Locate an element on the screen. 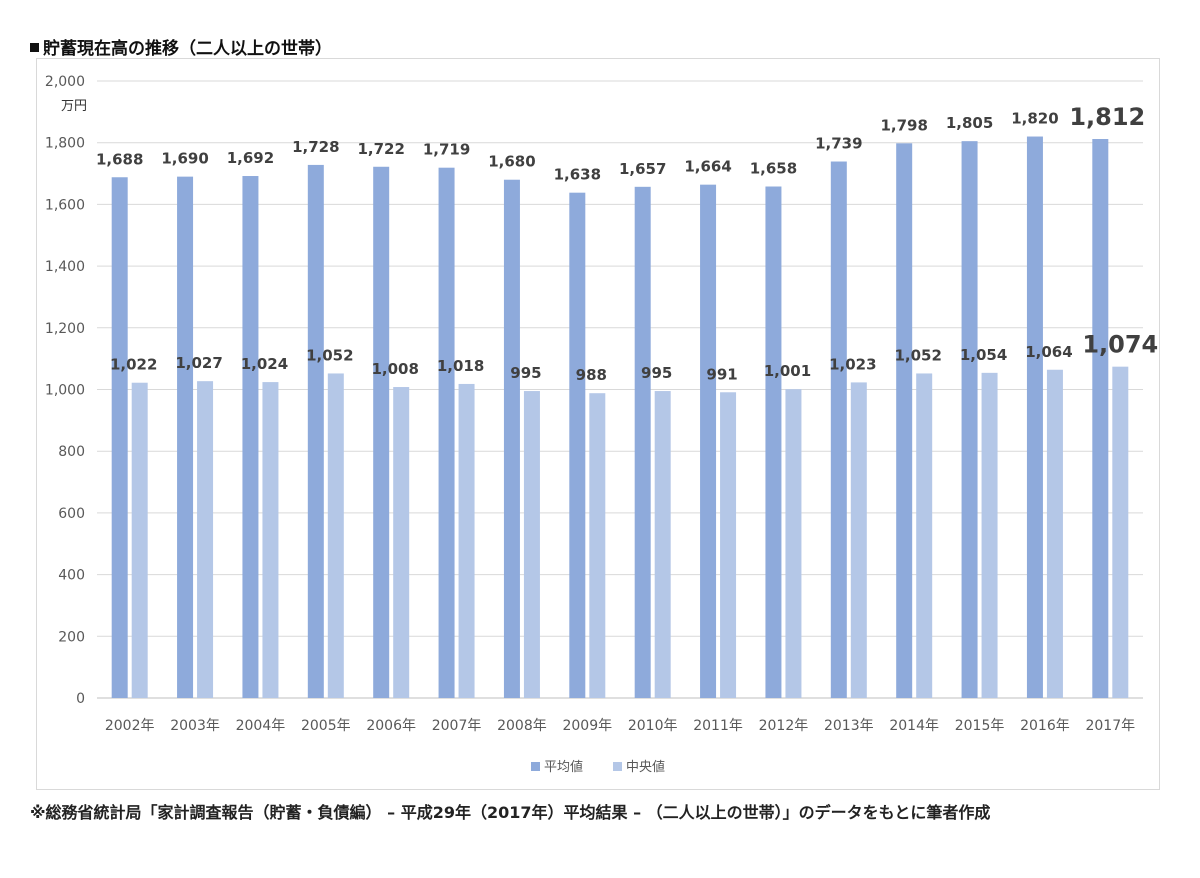  data-label-mean: 1,820 is located at coordinates (1034, 119).